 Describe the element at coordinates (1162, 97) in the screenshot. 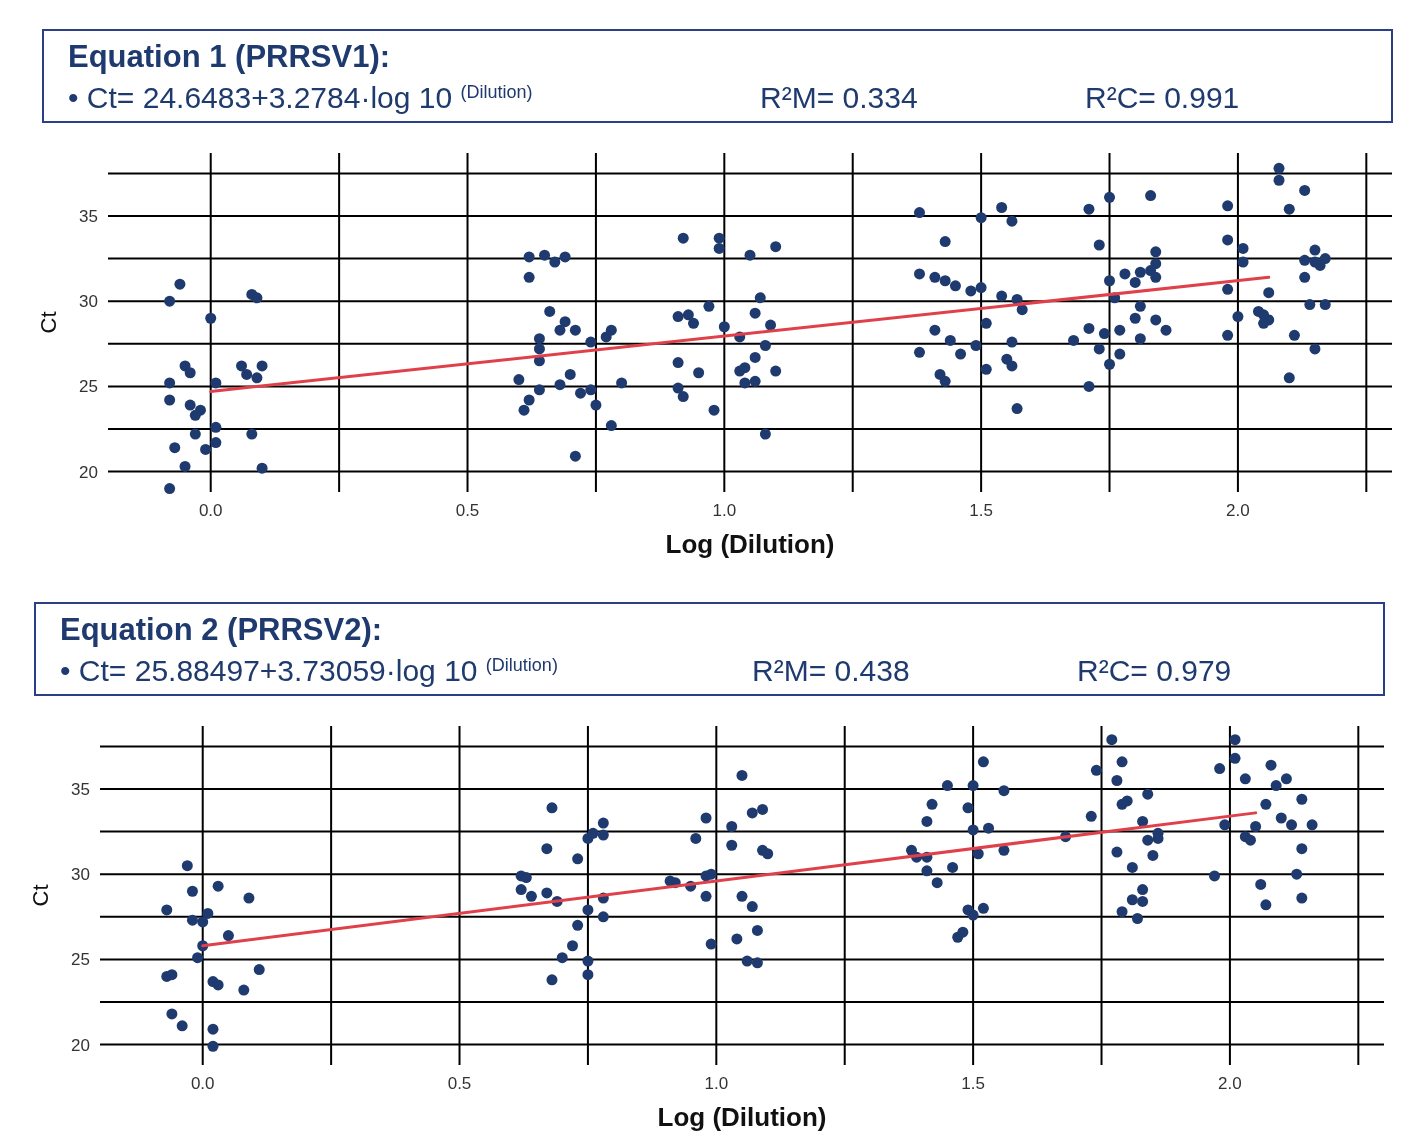

I see `text: R²C= 0.991` at that location.